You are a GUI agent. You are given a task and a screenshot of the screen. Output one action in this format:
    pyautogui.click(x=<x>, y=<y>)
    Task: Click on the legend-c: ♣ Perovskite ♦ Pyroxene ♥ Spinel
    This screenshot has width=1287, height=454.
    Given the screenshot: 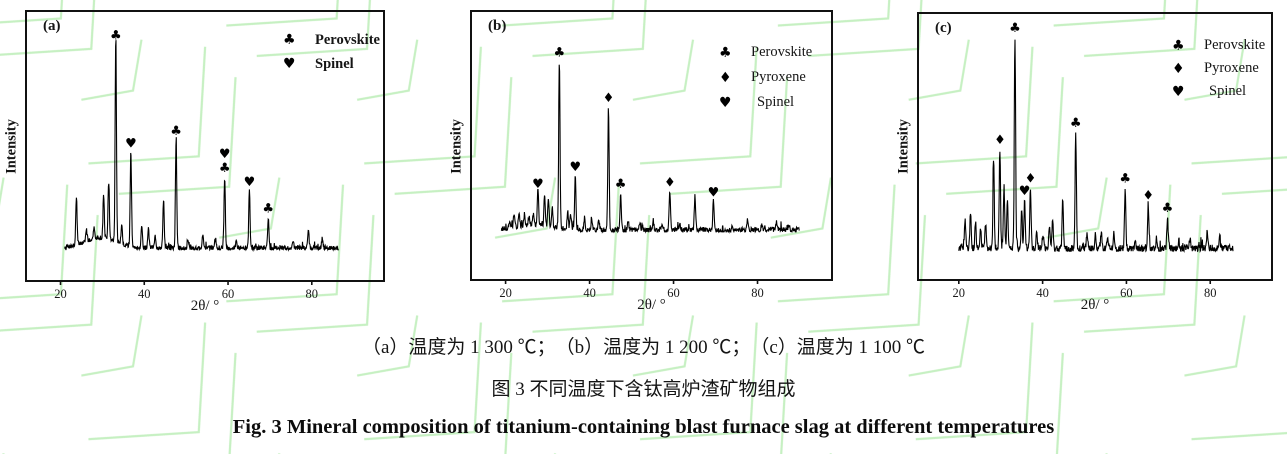 What is the action you would take?
    pyautogui.click(x=1218, y=68)
    